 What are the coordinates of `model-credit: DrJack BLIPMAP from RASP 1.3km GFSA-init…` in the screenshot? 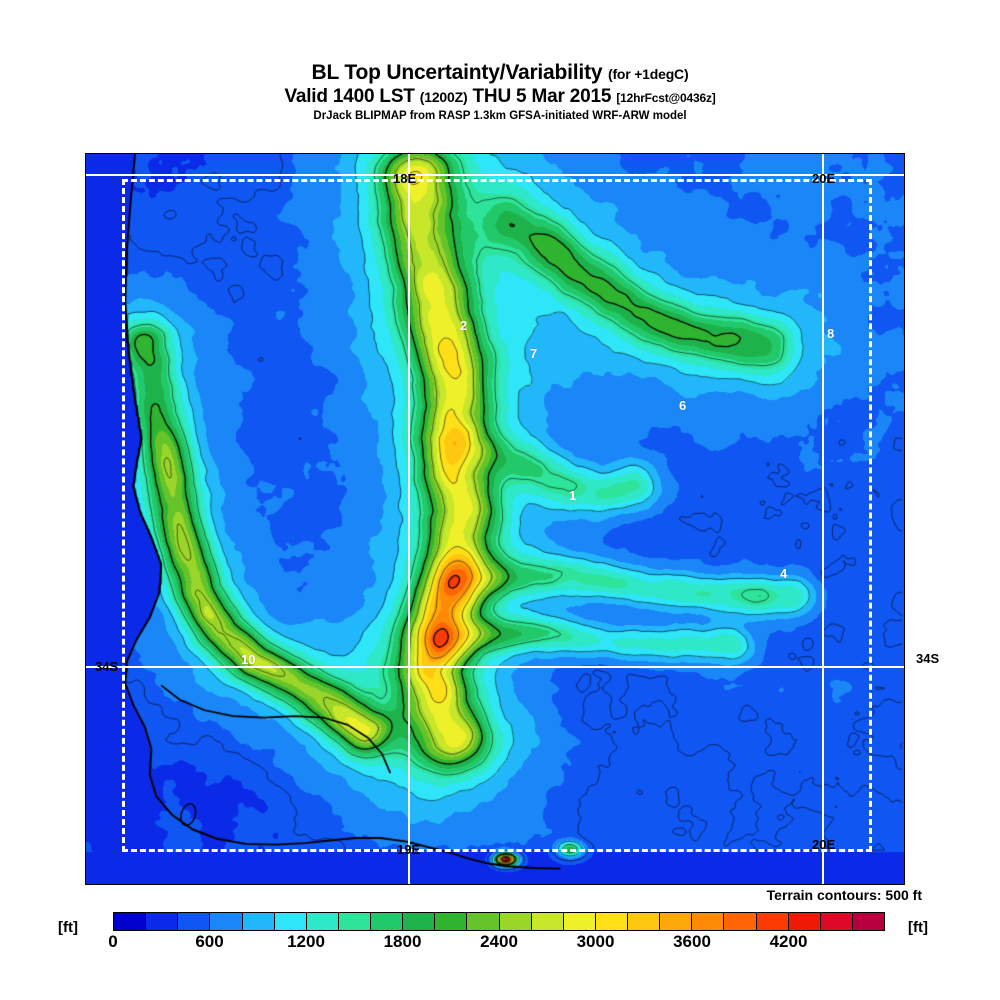 It's located at (500, 116).